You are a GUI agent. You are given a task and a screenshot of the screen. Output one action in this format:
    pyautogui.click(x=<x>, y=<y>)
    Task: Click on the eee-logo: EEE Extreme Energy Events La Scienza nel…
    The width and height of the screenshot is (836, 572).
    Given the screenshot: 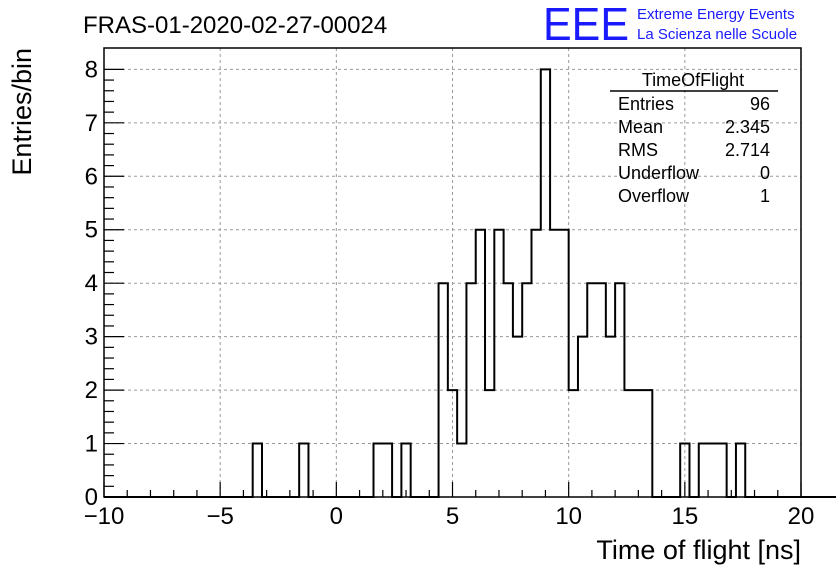 What is the action you would take?
    pyautogui.click(x=670, y=25)
    